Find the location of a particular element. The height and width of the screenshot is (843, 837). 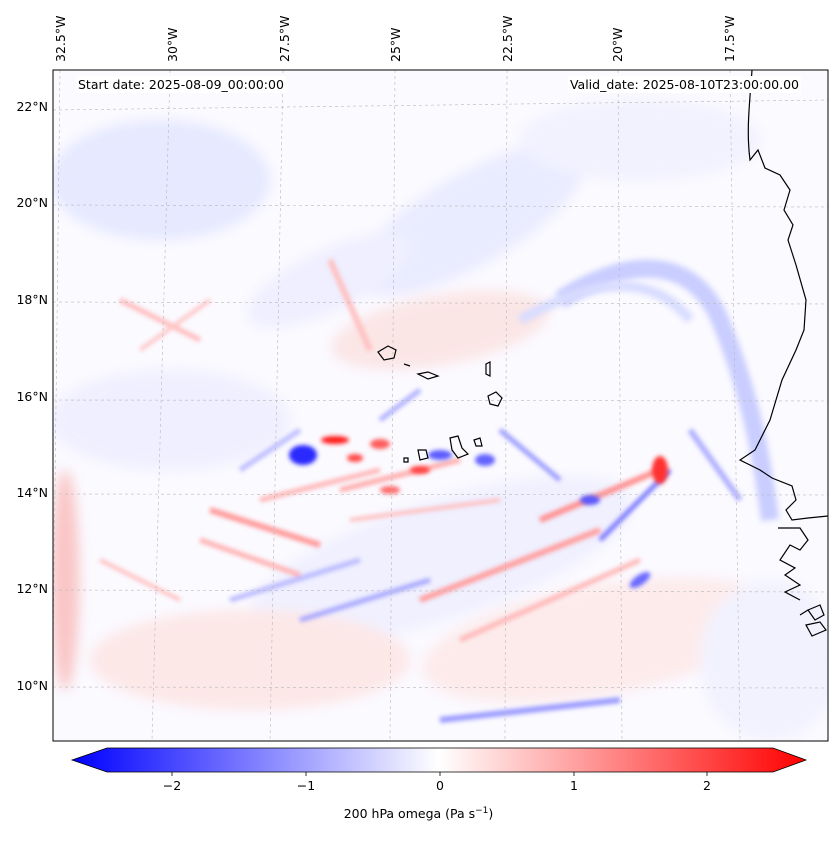

lon-tick-label: 22.5°W is located at coordinates (507, 39).